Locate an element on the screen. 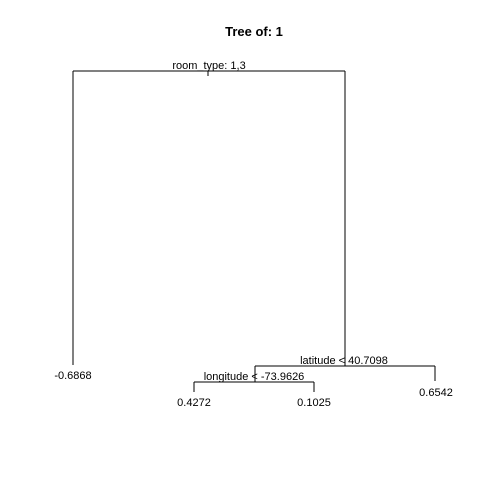 This screenshot has height=480, width=480. longitude-split-label: longitude < -73.9626 is located at coordinates (254, 377).